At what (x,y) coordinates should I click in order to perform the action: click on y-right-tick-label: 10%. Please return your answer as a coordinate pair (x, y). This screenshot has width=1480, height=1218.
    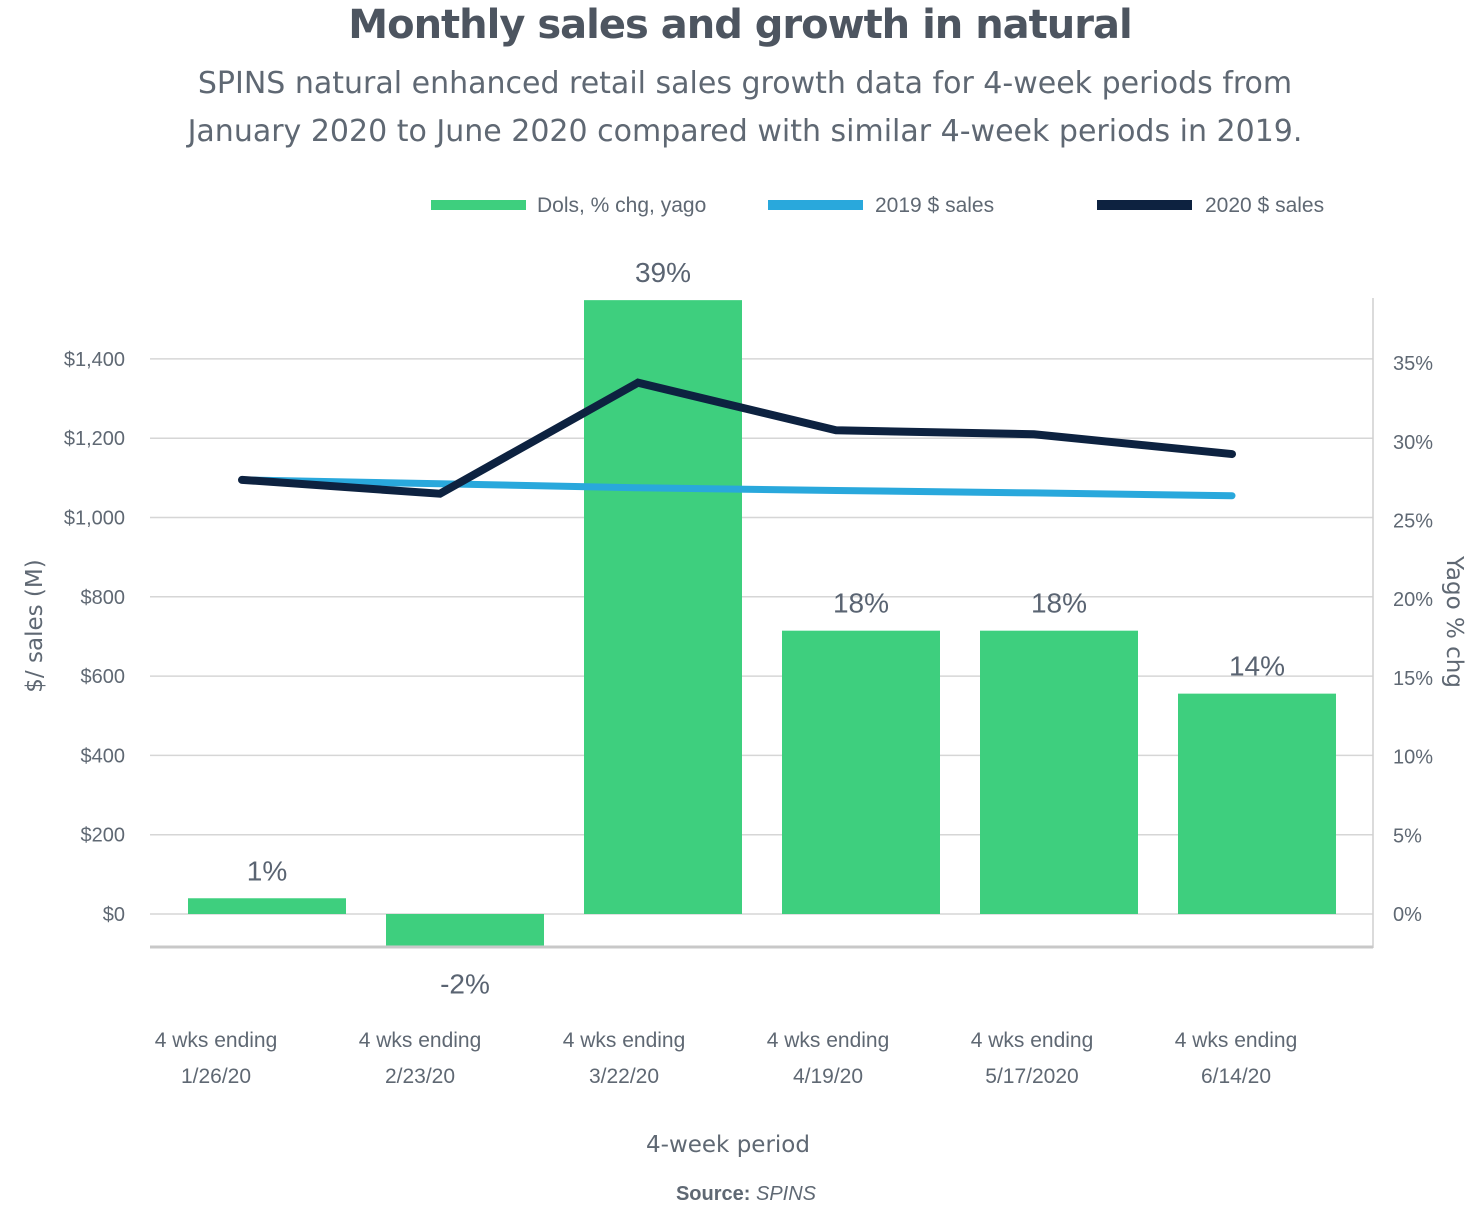
    Looking at the image, I should click on (1413, 758).